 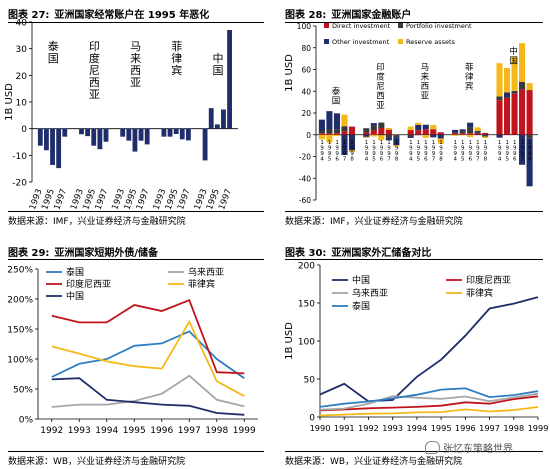 I want to click on group-label: 度, so click(x=380, y=77).